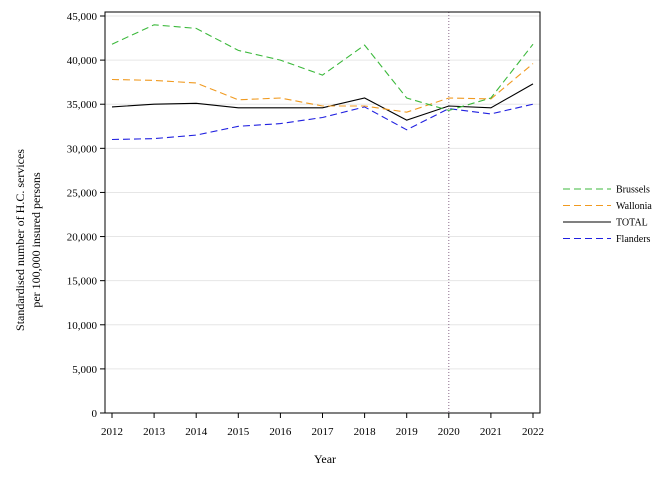 This screenshot has height=480, width=672. I want to click on legend-label-brussels: Brussels, so click(633, 190).